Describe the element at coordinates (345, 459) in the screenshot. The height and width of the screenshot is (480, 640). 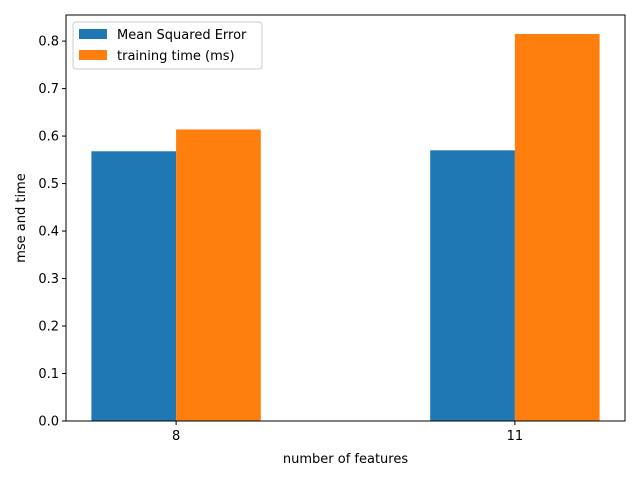
I see `x-axis-label: number of features` at that location.